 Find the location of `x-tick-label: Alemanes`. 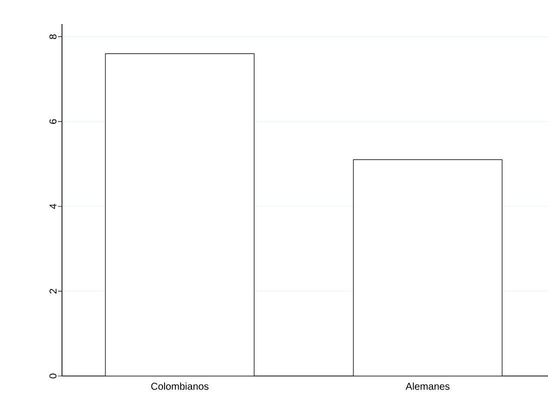

x-tick-label: Alemanes is located at coordinates (428, 386).